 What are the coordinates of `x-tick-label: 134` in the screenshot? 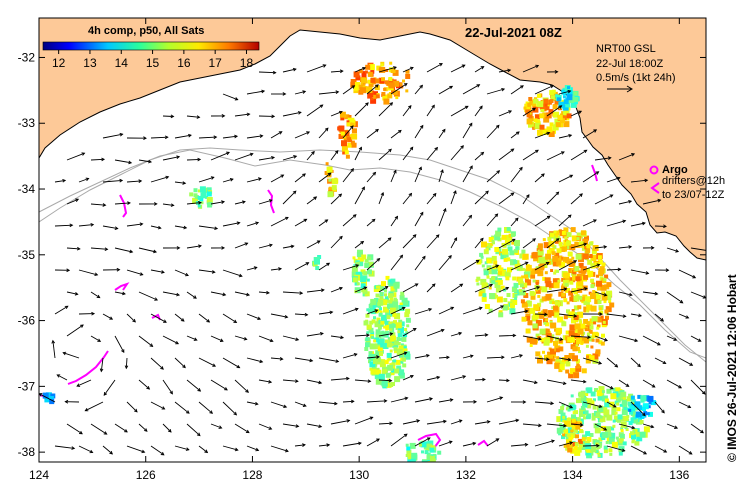 It's located at (573, 475).